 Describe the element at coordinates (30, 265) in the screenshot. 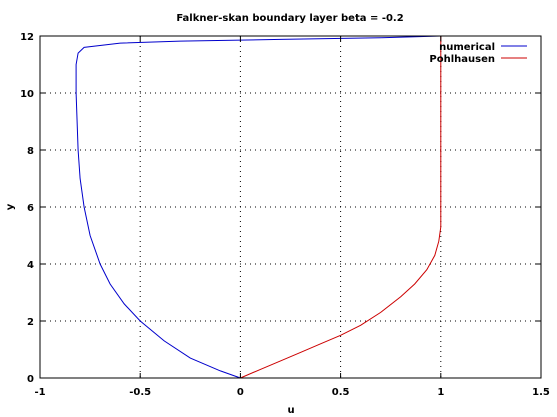

I see `y-tick-label: 4` at that location.